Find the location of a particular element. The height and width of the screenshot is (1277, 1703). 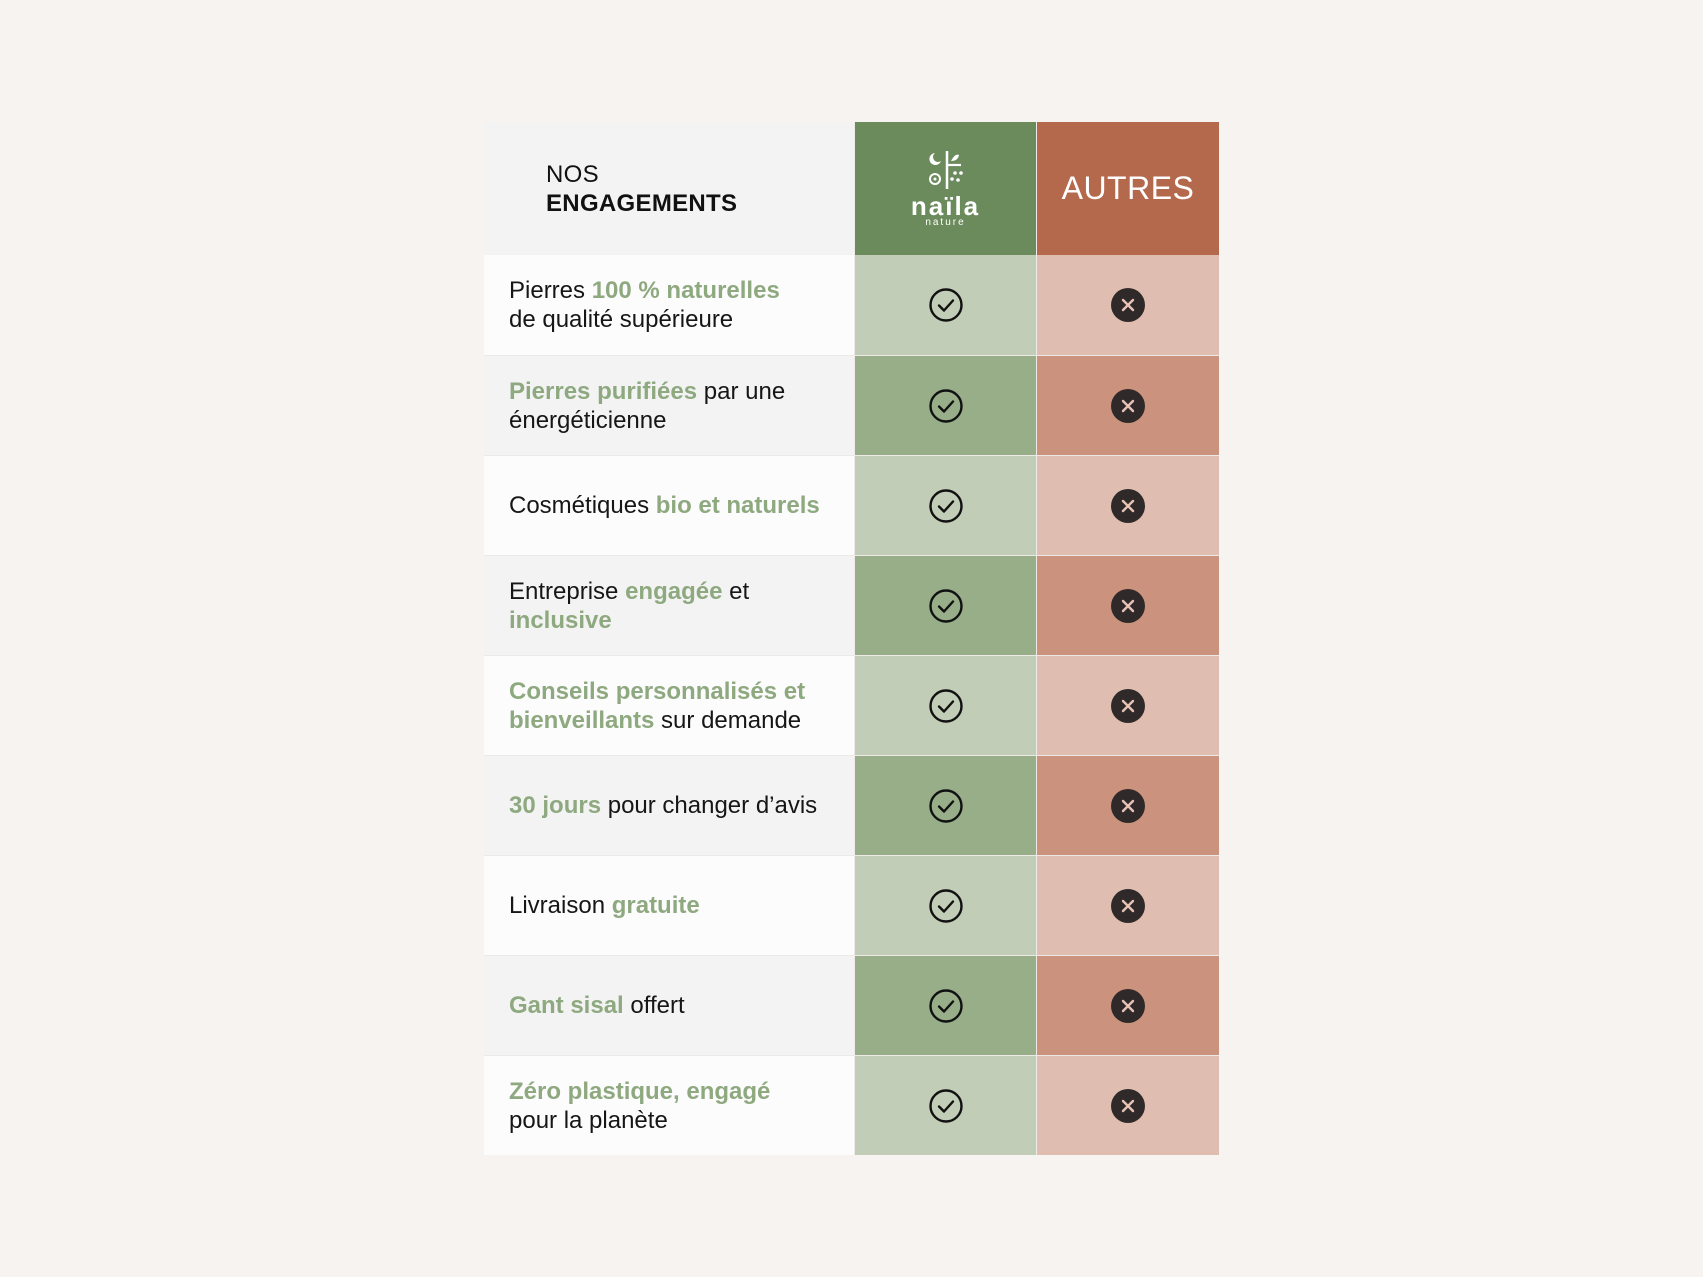

autres-title: AUTRES is located at coordinates (1128, 188).